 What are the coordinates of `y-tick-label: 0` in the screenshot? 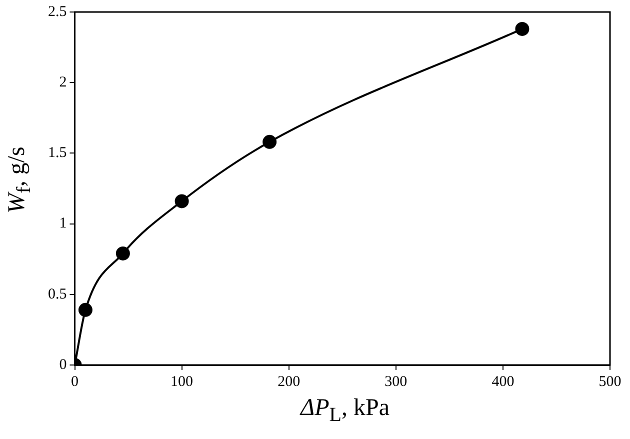 It's located at (63, 364).